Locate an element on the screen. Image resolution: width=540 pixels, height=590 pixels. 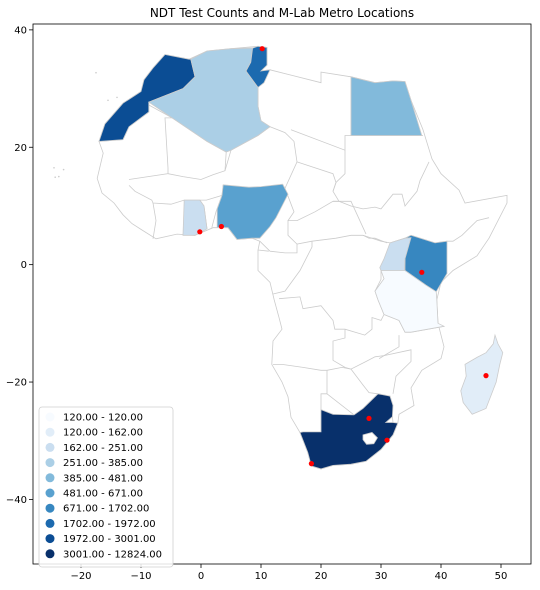
legend-entry: 120.00 - 162.00 is located at coordinates (103, 433).